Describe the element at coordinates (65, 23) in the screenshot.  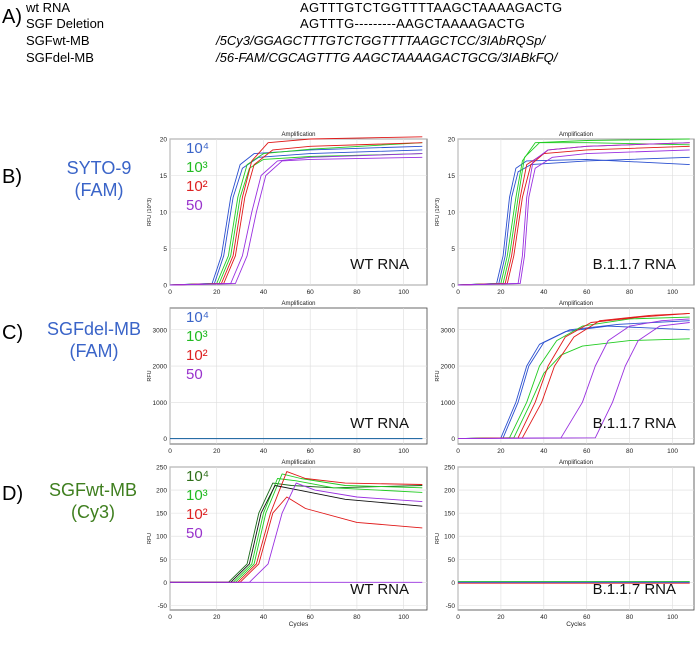
I see `seq-label: SGF Deletion` at that location.